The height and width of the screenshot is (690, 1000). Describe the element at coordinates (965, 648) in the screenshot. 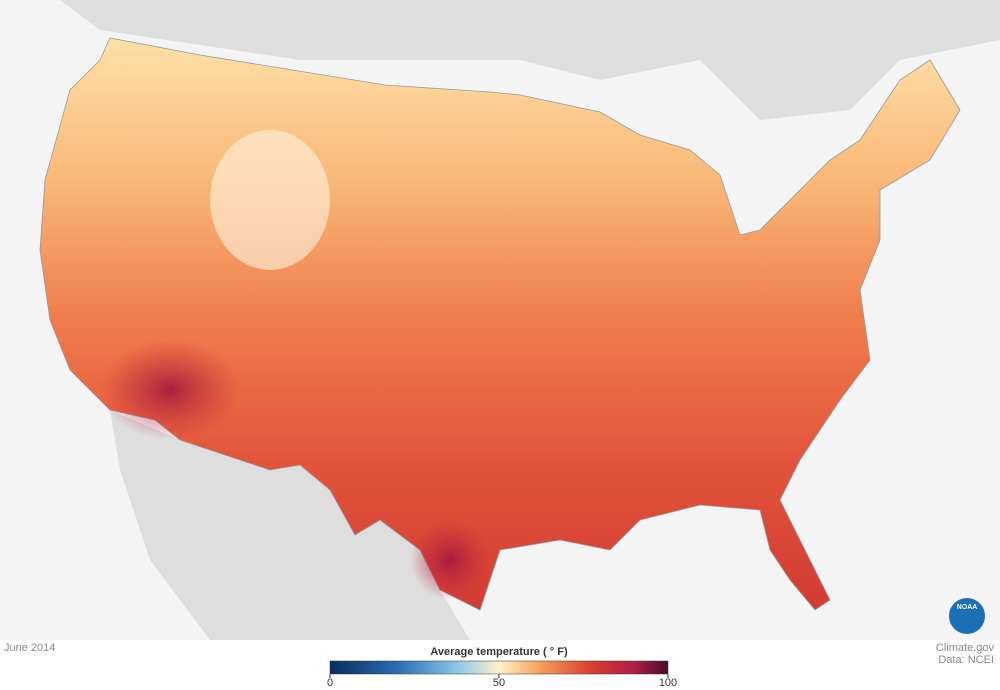

I see `credit: Climate.gov` at that location.